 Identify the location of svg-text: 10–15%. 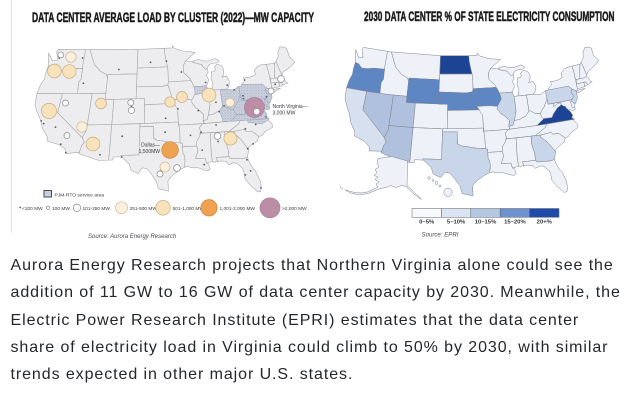
(486, 223).